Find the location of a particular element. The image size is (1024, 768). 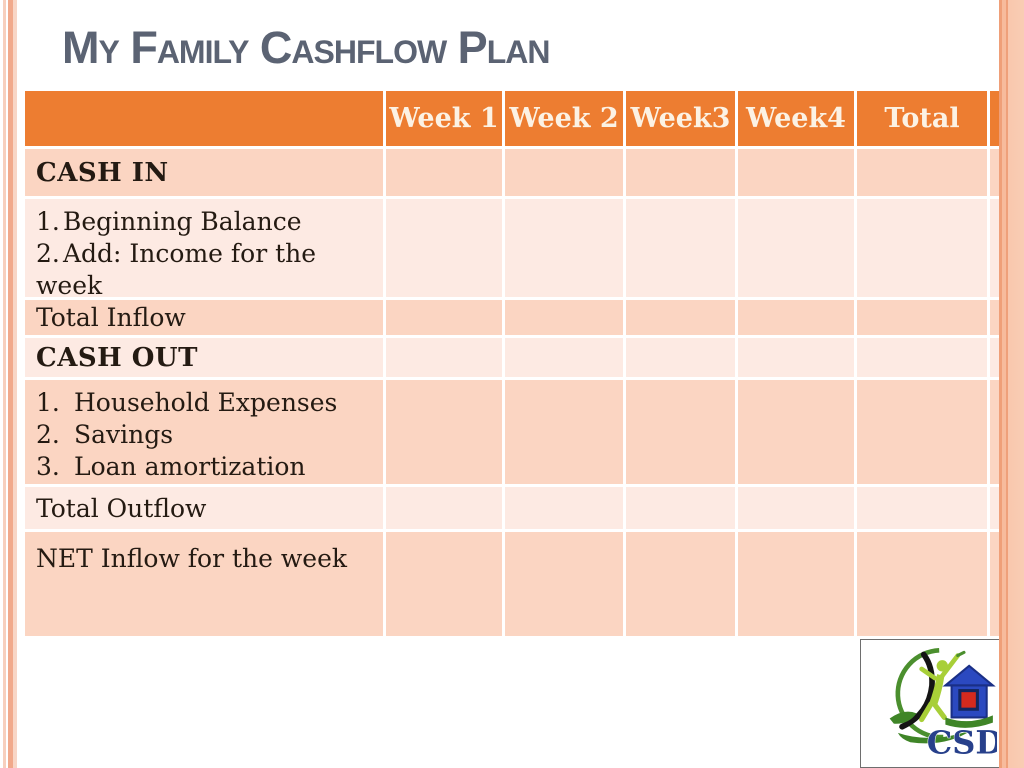

page-title: My Family Cashflow Plan is located at coordinates (306, 47).